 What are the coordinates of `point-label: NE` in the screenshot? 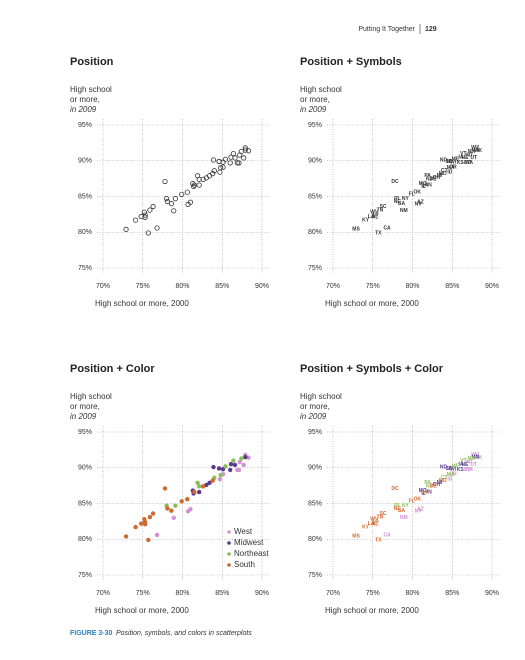 It's located at (465, 158).